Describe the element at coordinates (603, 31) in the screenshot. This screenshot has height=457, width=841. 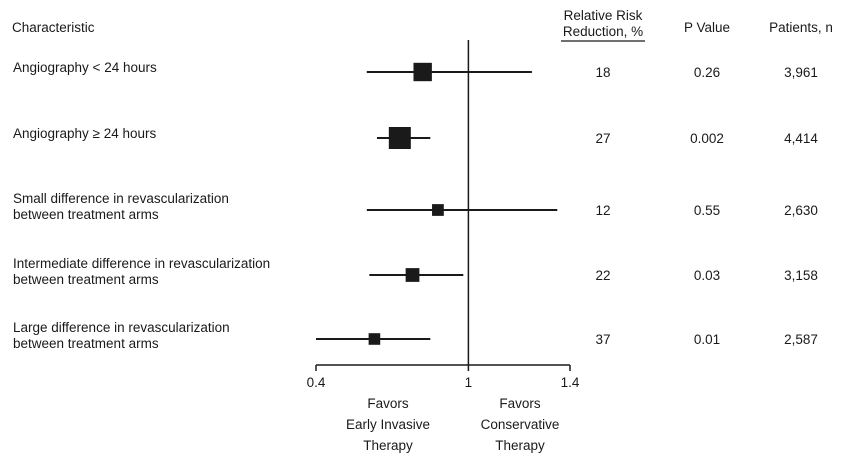
I see `header-rrr-line2: Reduction, %` at that location.